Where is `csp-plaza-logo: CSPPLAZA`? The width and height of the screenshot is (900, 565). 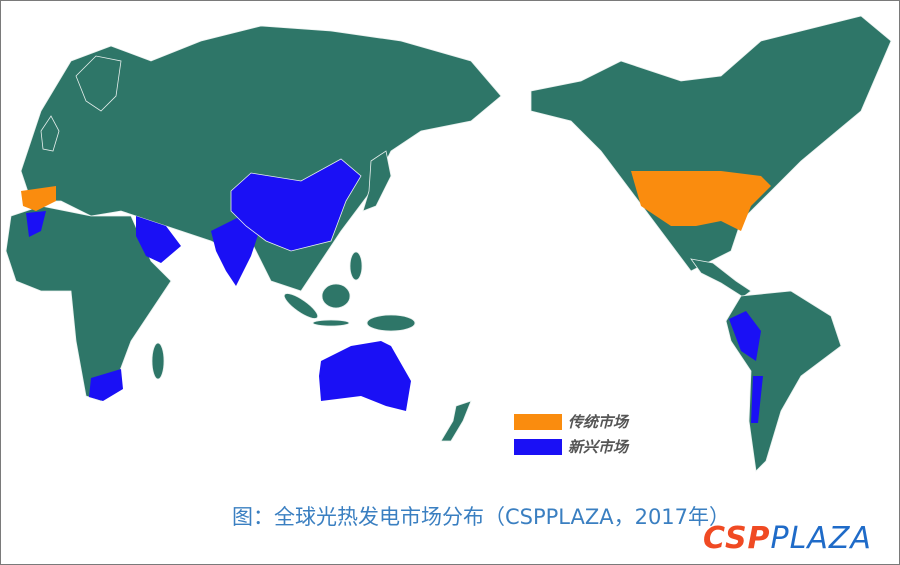 csp-plaza-logo: CSPPLAZA is located at coordinates (787, 538).